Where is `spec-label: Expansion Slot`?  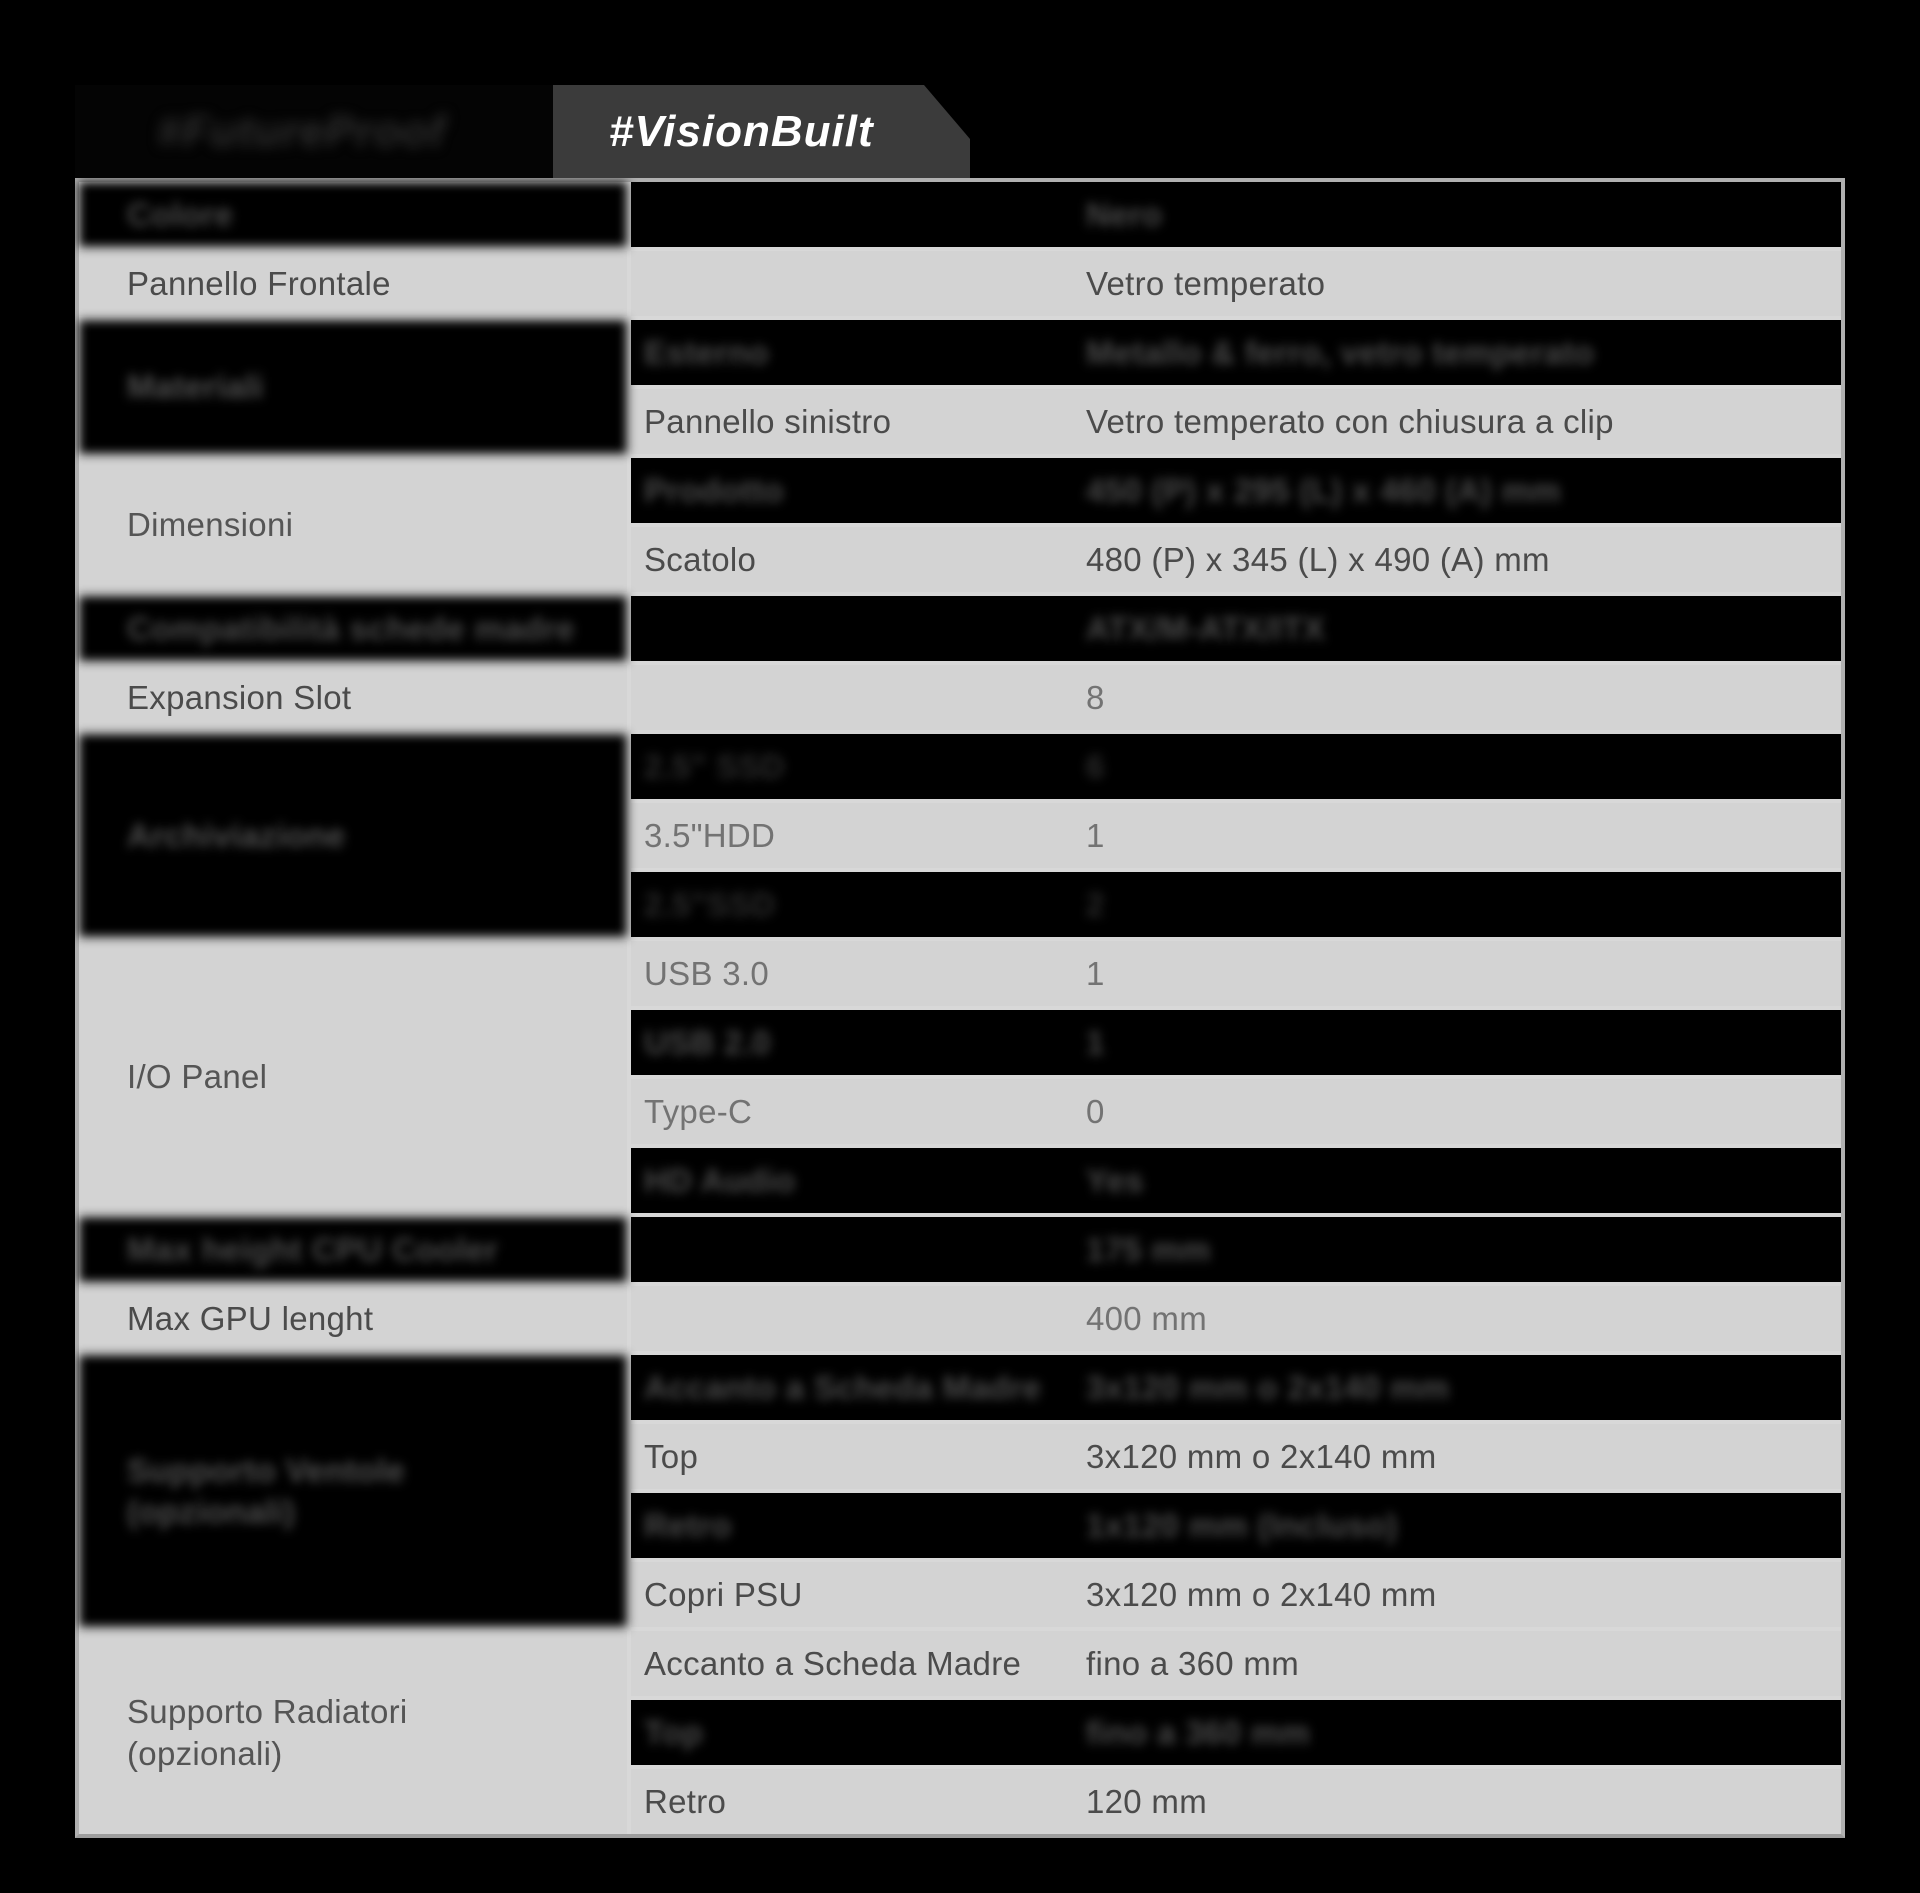
spec-label: Expansion Slot is located at coordinates (353, 697).